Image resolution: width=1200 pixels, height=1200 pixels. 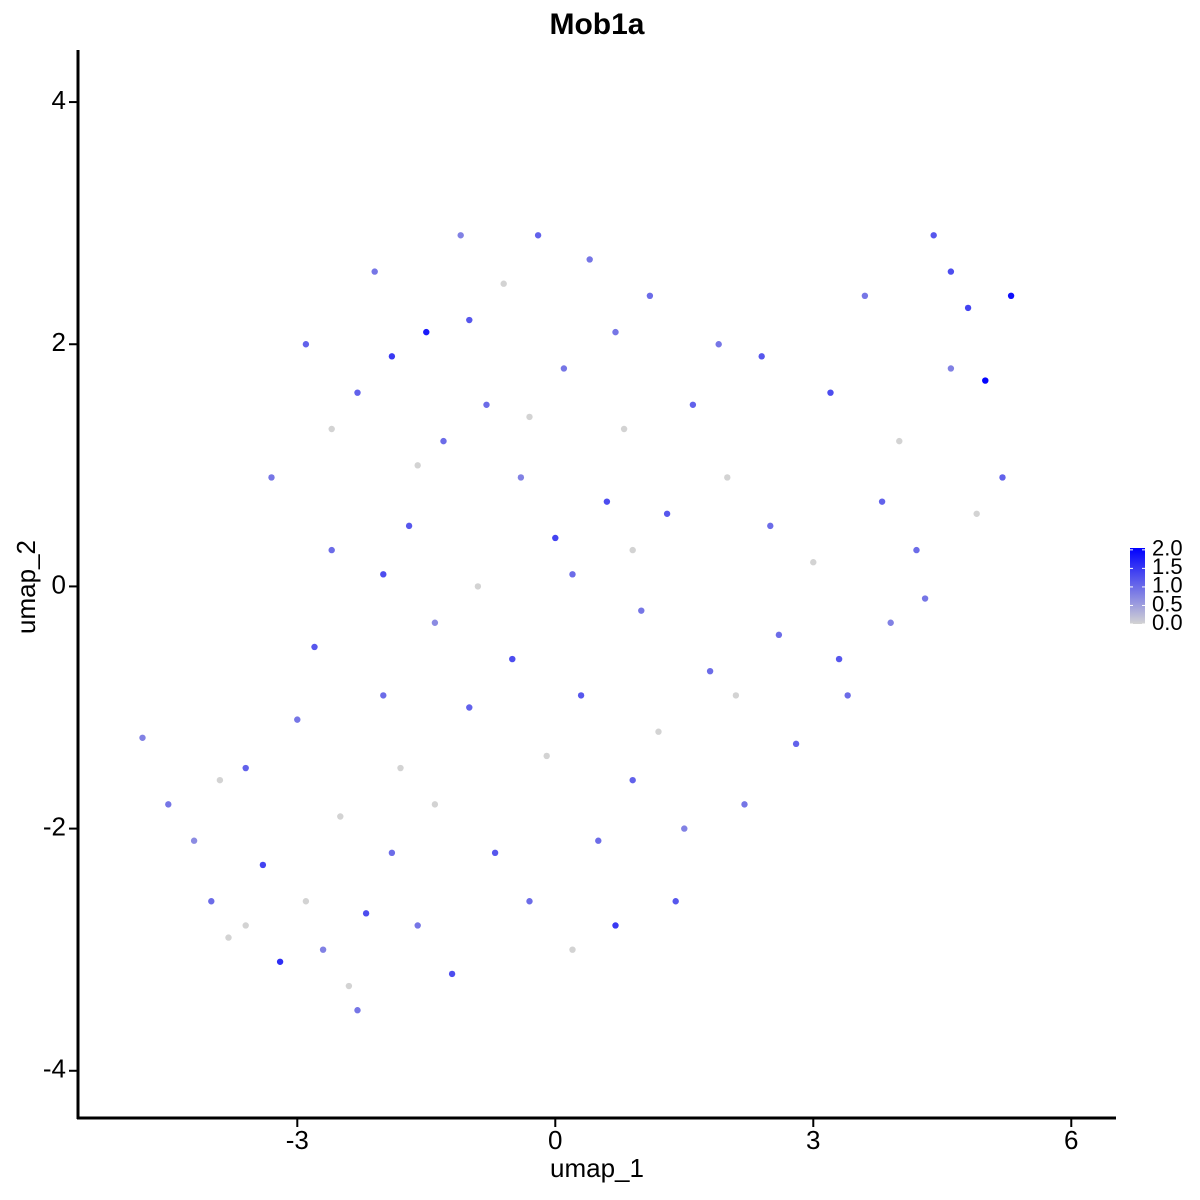 What do you see at coordinates (54, 826) in the screenshot?
I see `y-tick-label: -2` at bounding box center [54, 826].